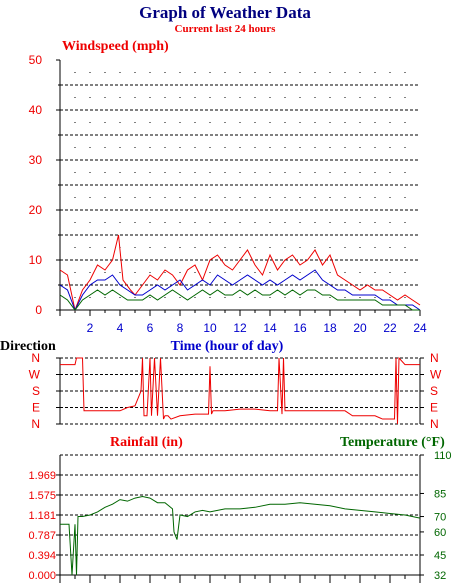 Image resolution: width=461 pixels, height=585 pixels. Describe the element at coordinates (440, 518) in the screenshot. I see `temperature-tick-label: 70` at that location.